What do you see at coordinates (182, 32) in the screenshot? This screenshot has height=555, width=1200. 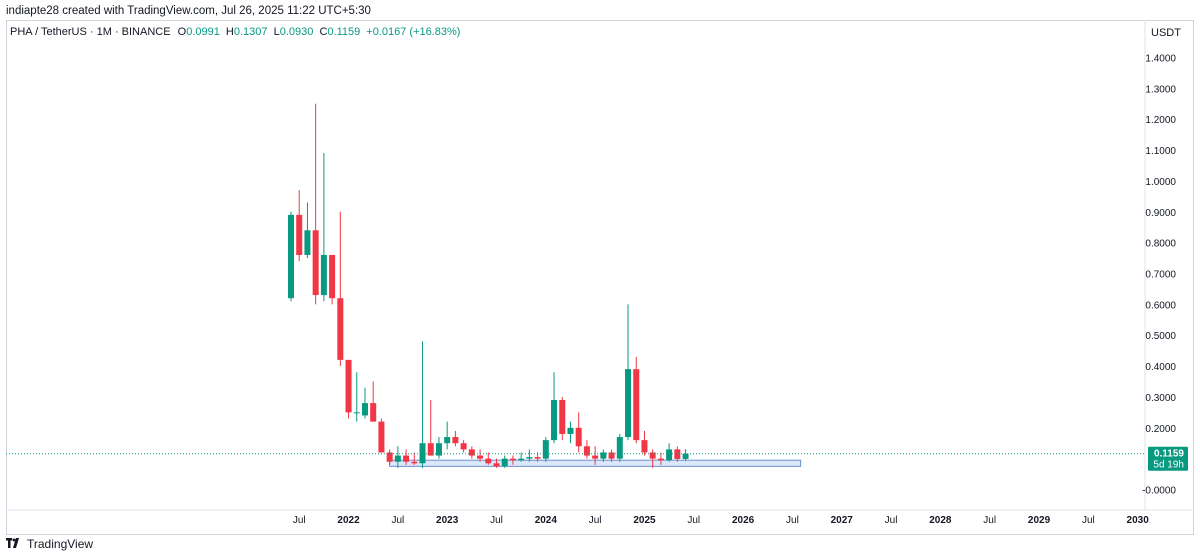 I see `open-label: O` at bounding box center [182, 32].